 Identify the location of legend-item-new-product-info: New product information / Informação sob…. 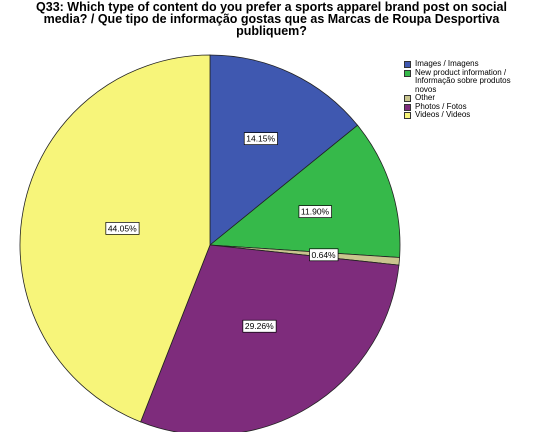
(473, 81).